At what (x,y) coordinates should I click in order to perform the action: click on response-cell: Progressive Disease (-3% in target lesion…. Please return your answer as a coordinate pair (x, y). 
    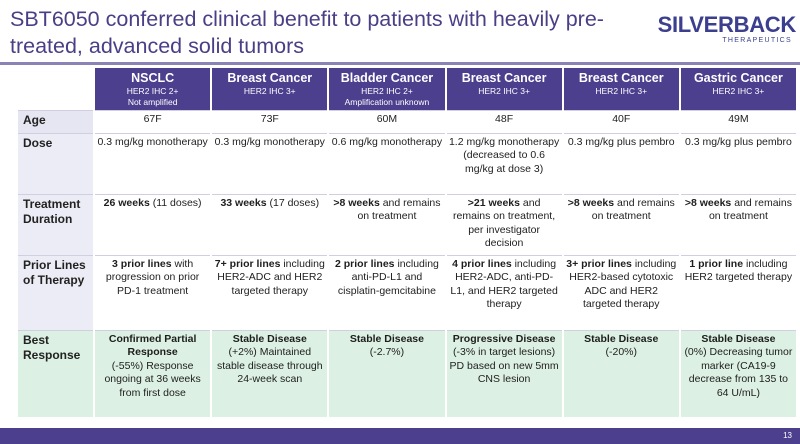
    Looking at the image, I should click on (504, 373).